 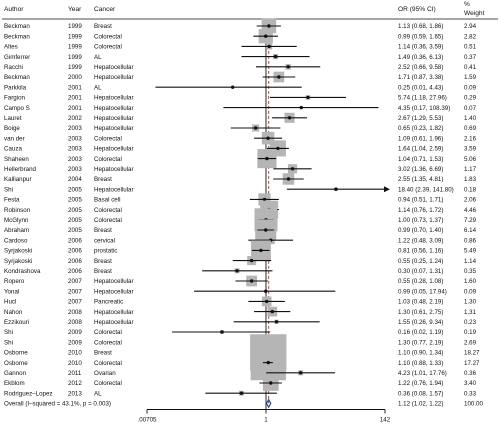 I want to click on study-author-label: Osborne, so click(x=16, y=353).